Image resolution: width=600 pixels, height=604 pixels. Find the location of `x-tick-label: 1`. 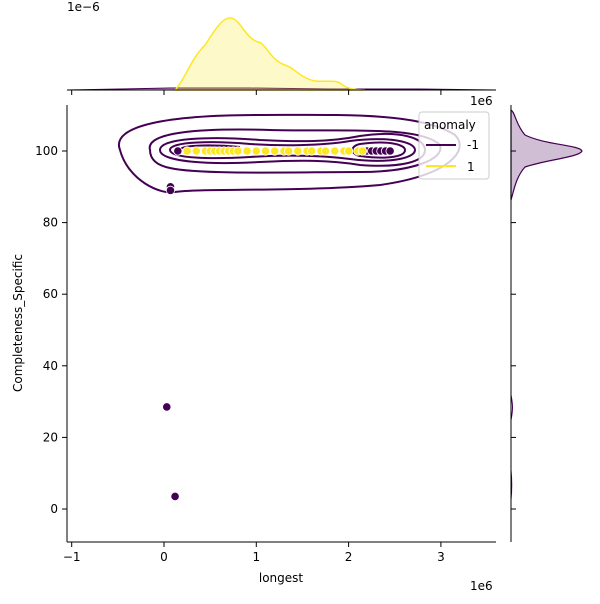

x-tick-label: 1 is located at coordinates (256, 557).